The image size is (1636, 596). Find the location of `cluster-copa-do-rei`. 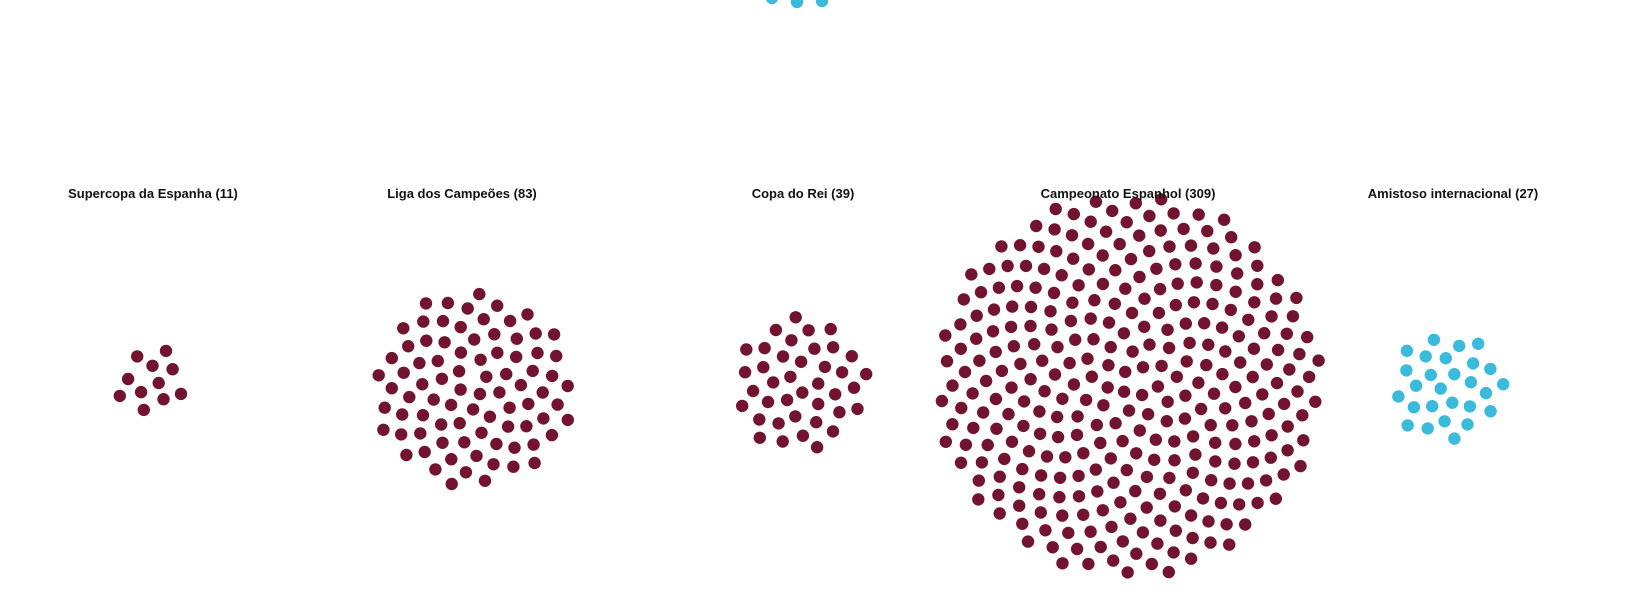

cluster-copa-do-rei is located at coordinates (804, 382).